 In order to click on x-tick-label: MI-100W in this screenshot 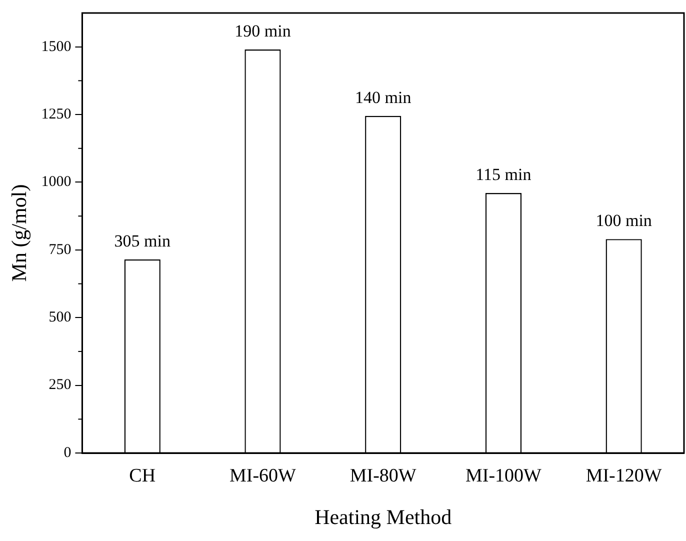, I will do `click(503, 475)`.